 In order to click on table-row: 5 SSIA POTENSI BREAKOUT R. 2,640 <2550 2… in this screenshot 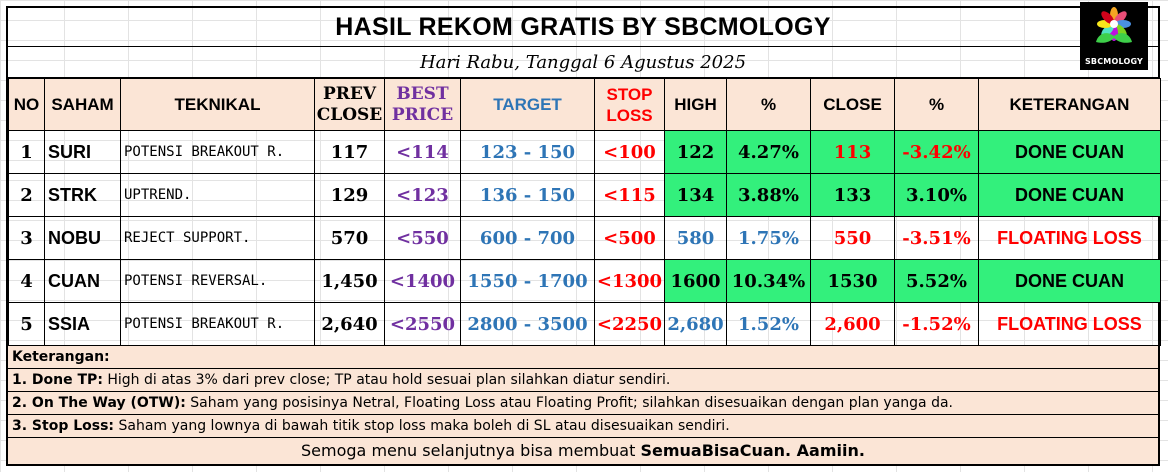, I will do `click(584, 324)`.